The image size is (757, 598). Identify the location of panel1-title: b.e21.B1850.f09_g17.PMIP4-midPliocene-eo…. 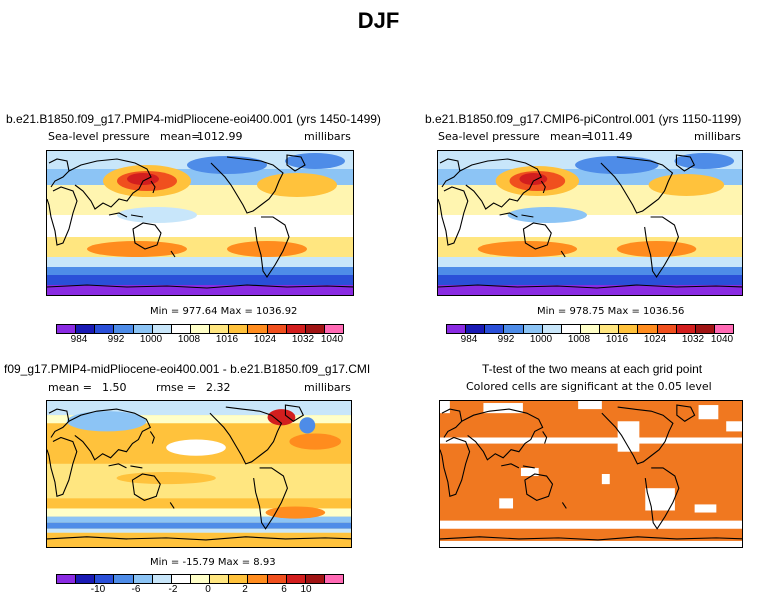
(193, 119).